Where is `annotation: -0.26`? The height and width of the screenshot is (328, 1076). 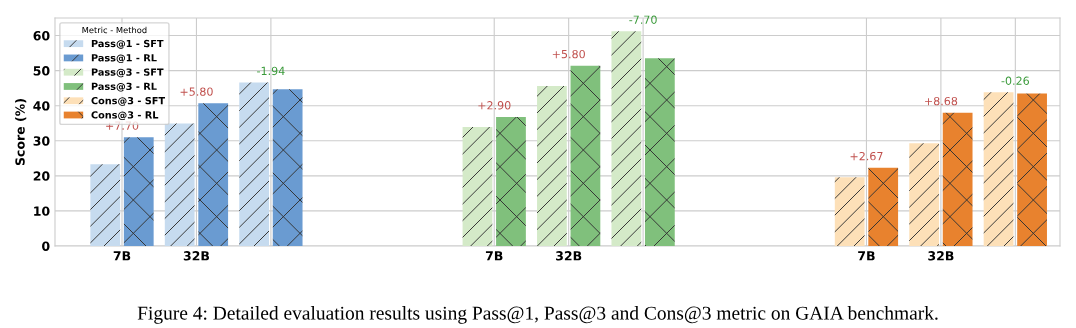 annotation: -0.26 is located at coordinates (1015, 80).